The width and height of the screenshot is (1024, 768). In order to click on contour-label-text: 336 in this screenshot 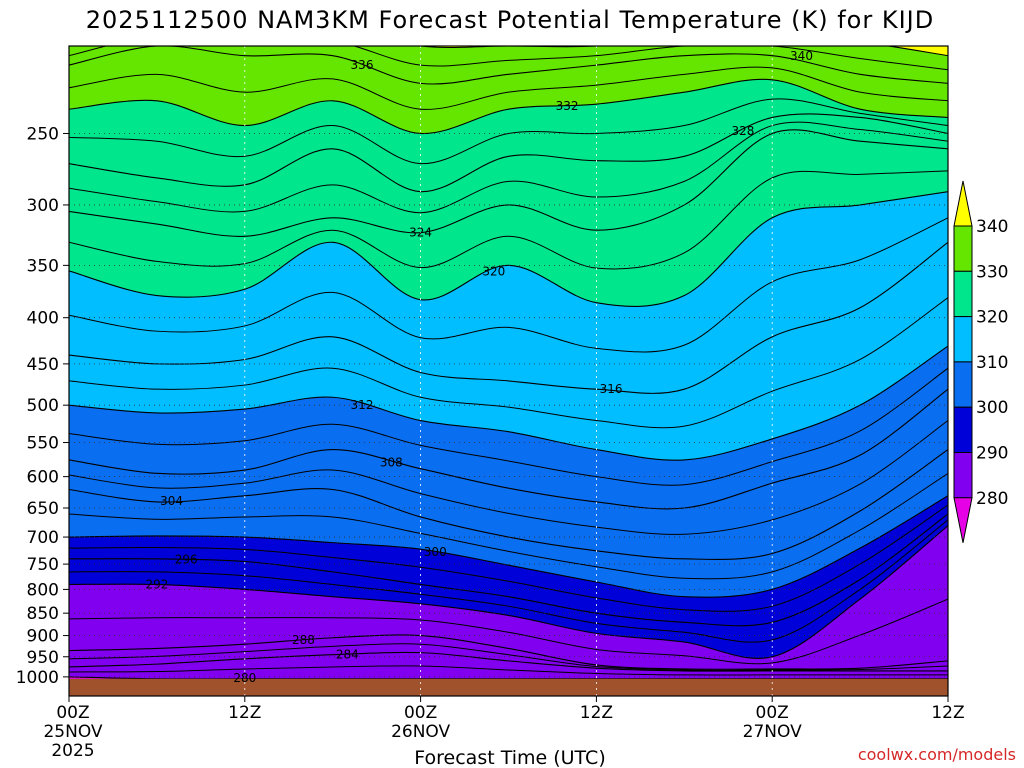, I will do `click(362, 65)`.